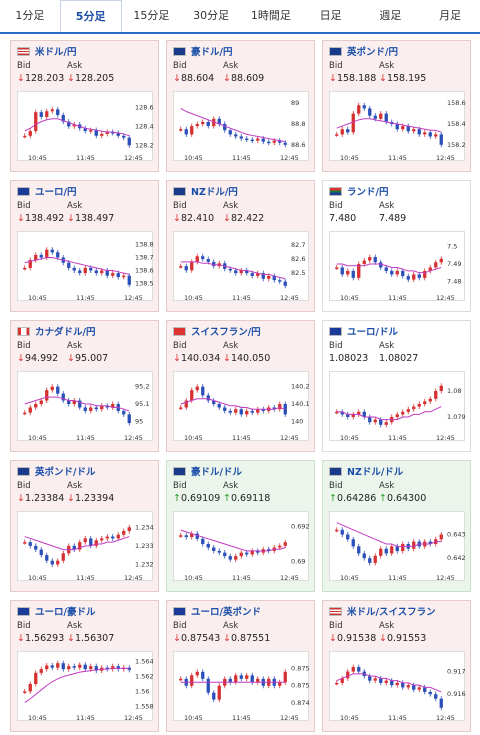 The width and height of the screenshot is (480, 735). What do you see at coordinates (372, 332) in the screenshot?
I see `pair-name: ユーロ/ドル` at bounding box center [372, 332].